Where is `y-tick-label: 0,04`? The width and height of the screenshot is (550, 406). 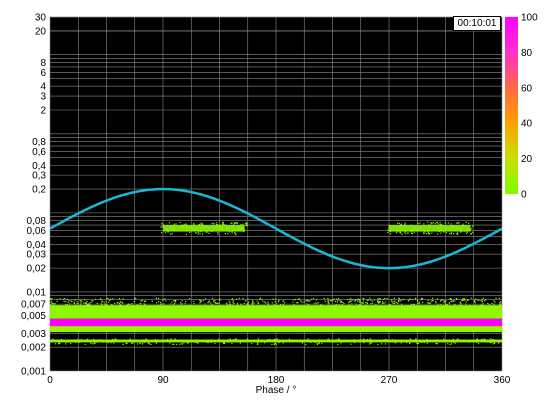 y-tick-label: 0,04 is located at coordinates (37, 245).